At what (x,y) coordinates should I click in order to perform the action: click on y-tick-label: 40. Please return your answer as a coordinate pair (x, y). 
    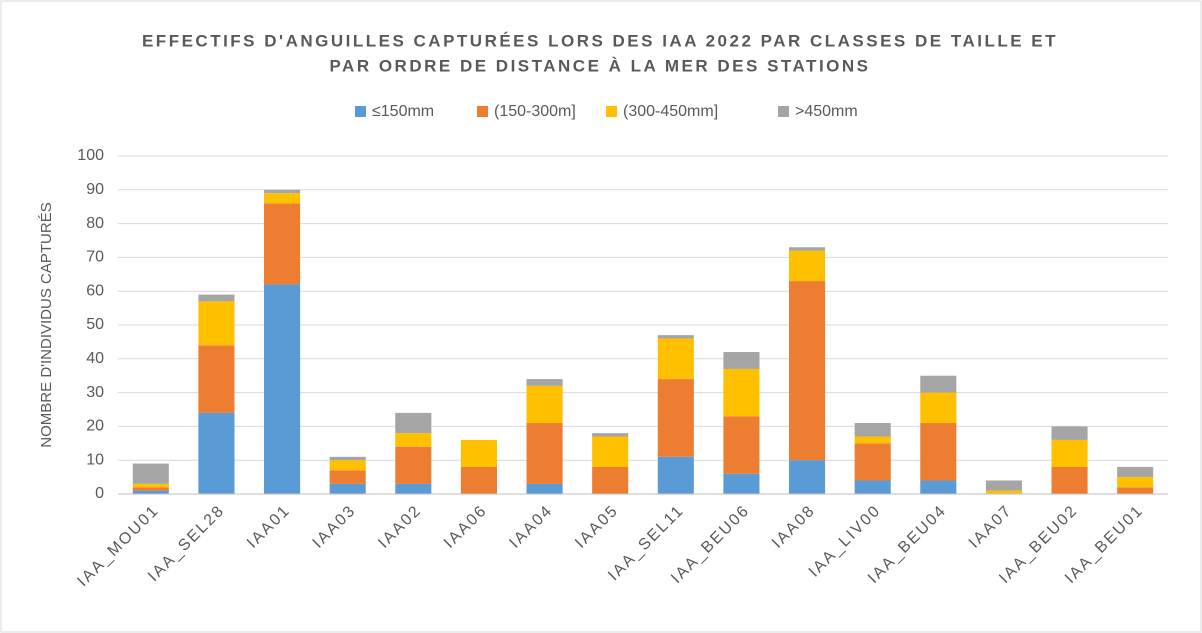
    Looking at the image, I should click on (95, 358).